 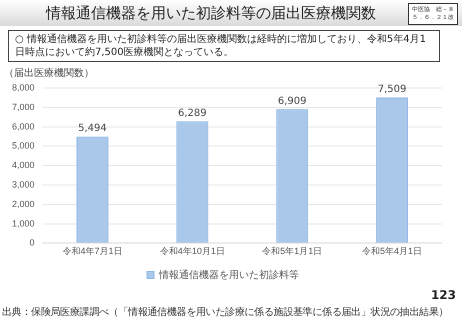 What do you see at coordinates (23, 165) in the screenshot?
I see `y-tick-label: 4,000` at bounding box center [23, 165].